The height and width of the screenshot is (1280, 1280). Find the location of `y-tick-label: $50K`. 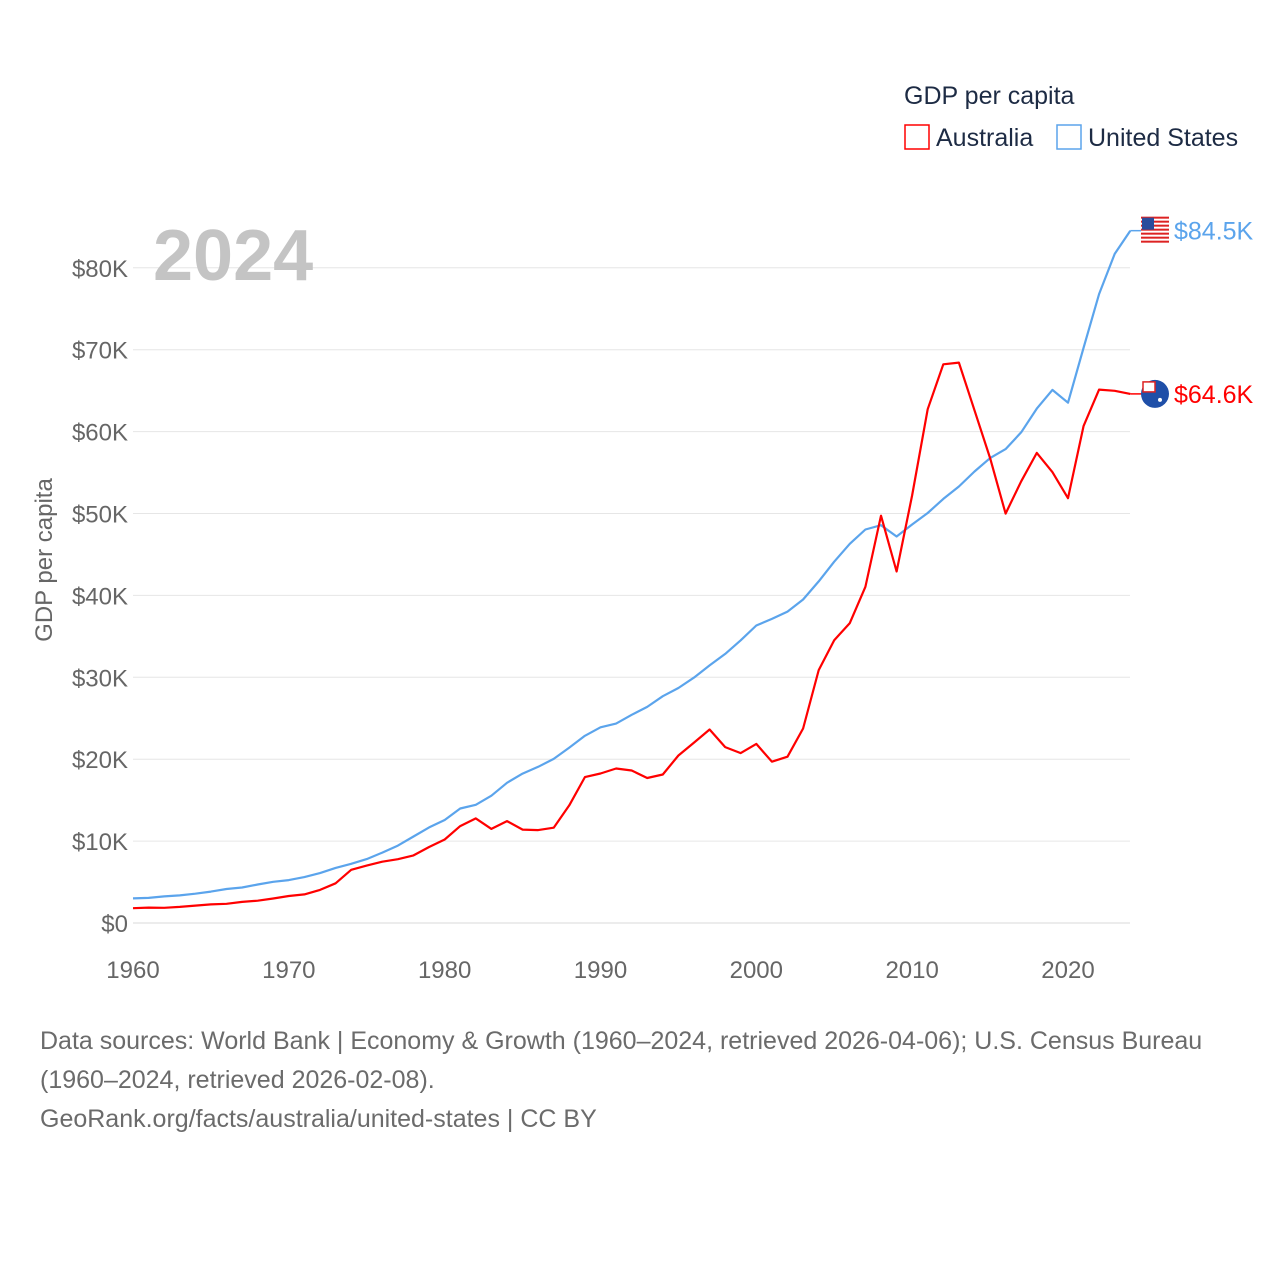

y-tick-label: $50K is located at coordinates (100, 515).